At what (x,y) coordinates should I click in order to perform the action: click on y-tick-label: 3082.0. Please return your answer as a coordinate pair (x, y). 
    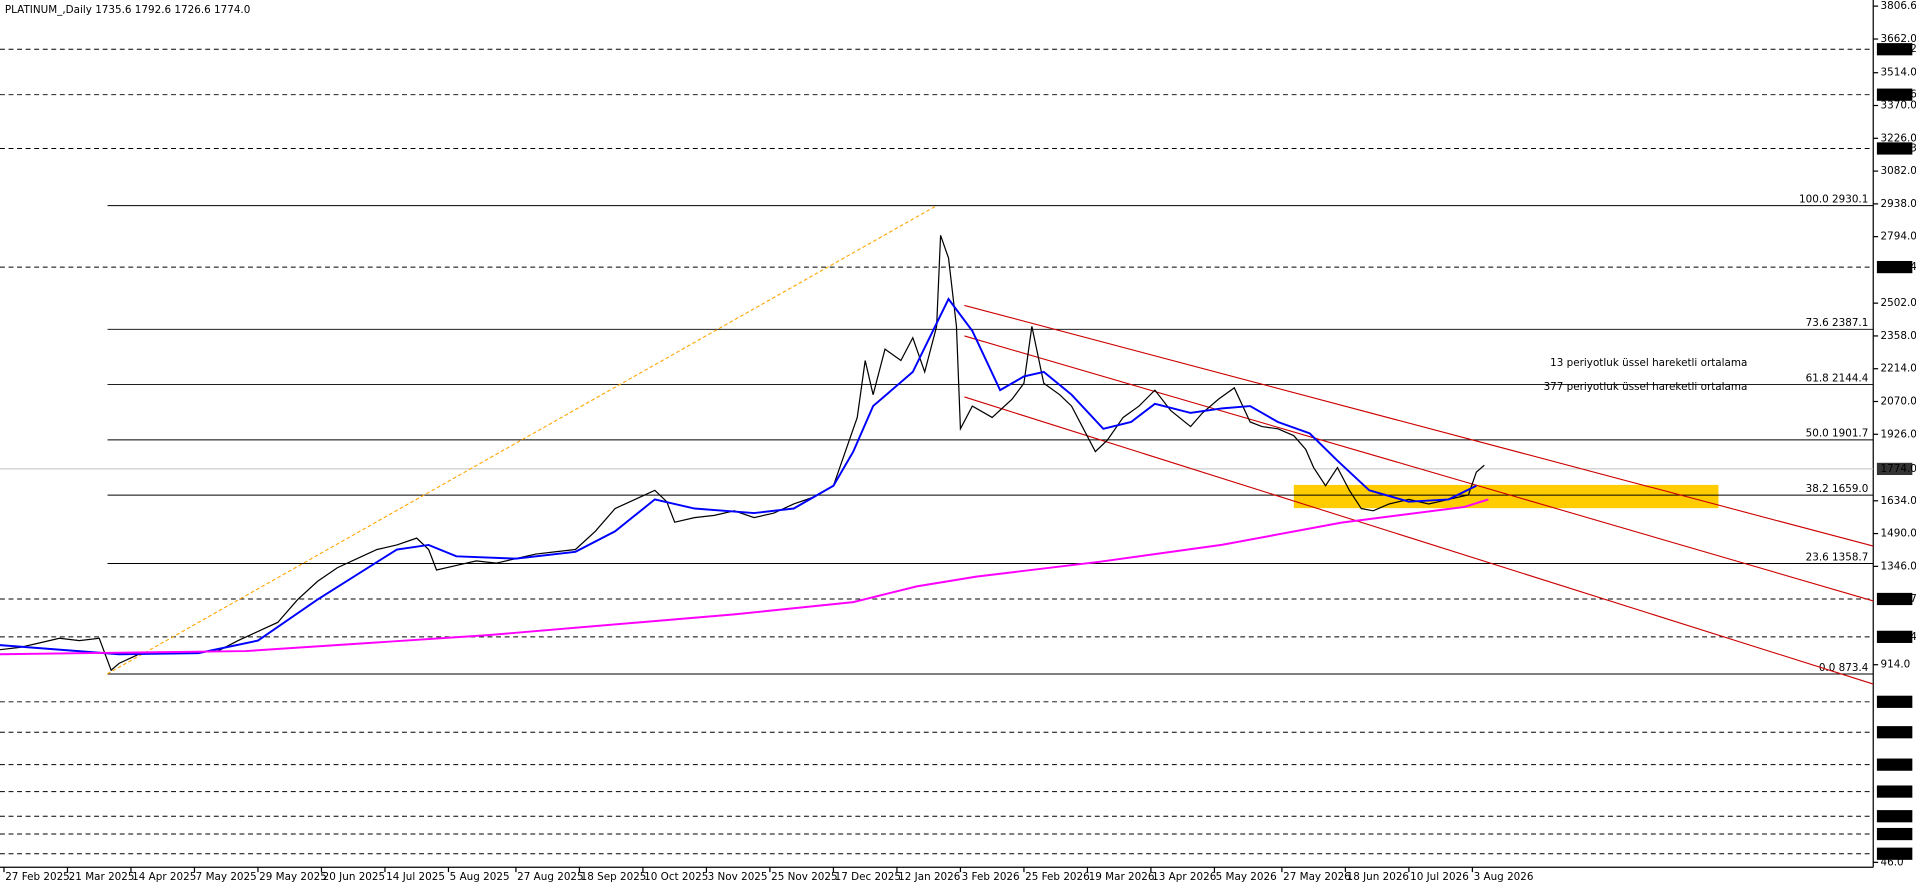
    Looking at the image, I should click on (1898, 171).